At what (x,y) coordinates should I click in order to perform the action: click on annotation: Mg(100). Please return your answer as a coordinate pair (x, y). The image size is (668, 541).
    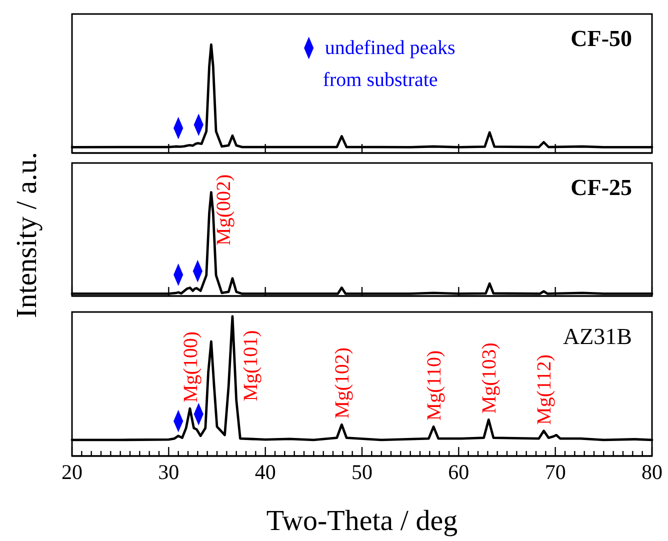
    Looking at the image, I should click on (191, 367).